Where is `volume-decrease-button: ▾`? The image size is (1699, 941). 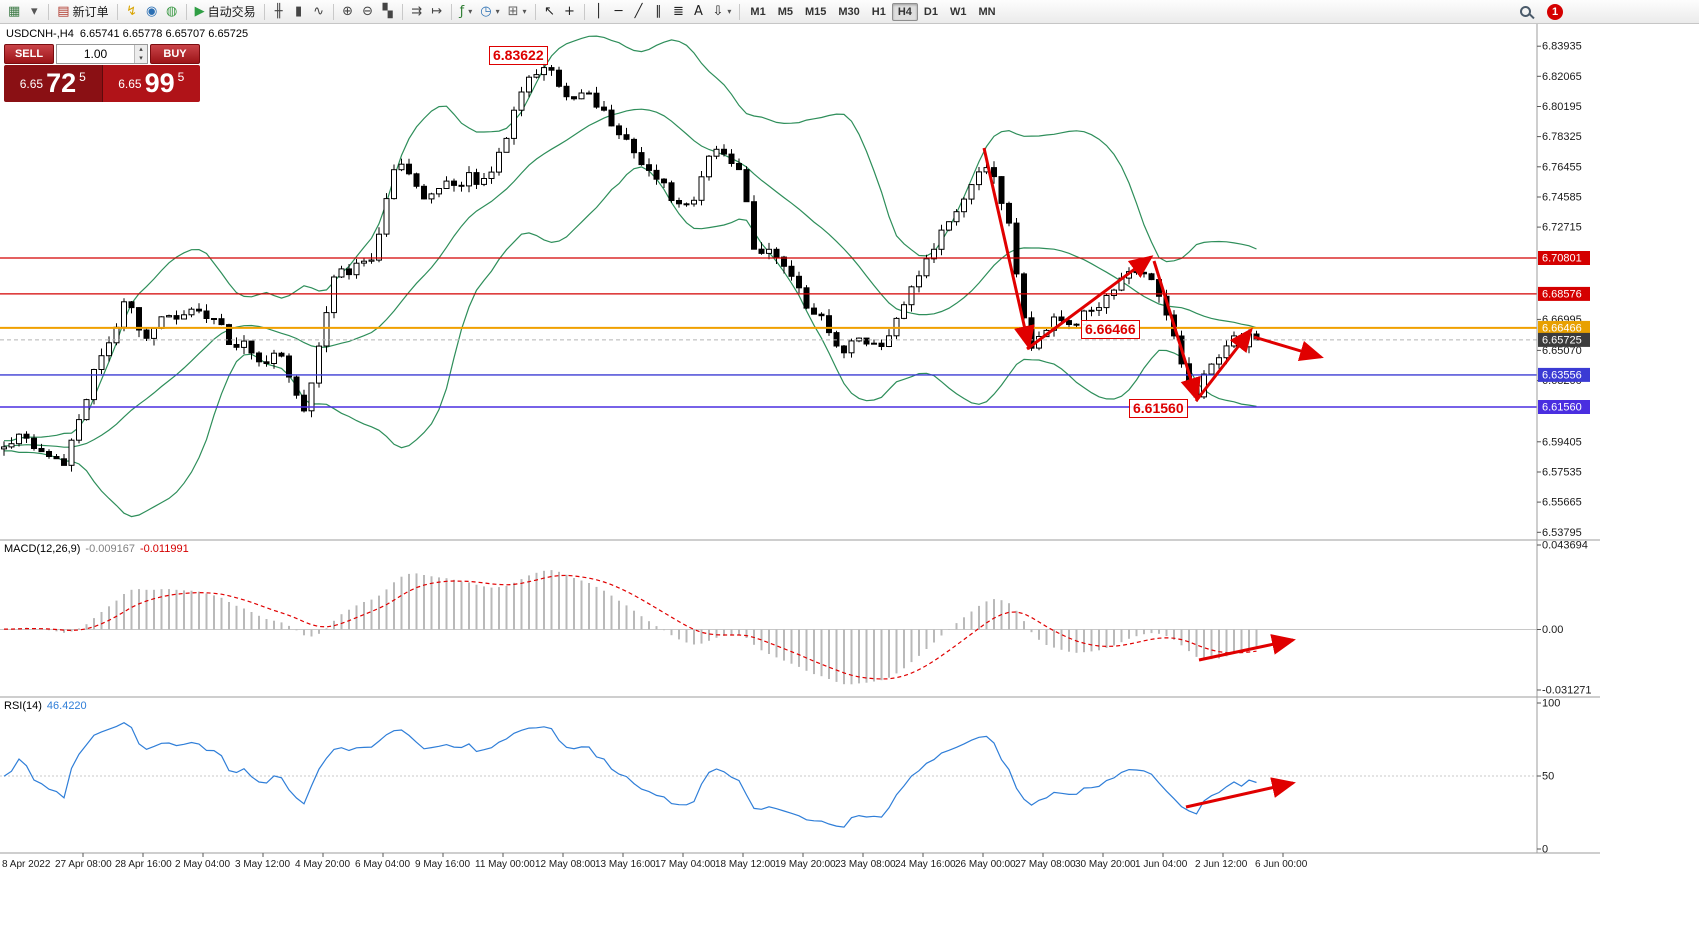
volume-decrease-button: ▾ is located at coordinates (141, 58).